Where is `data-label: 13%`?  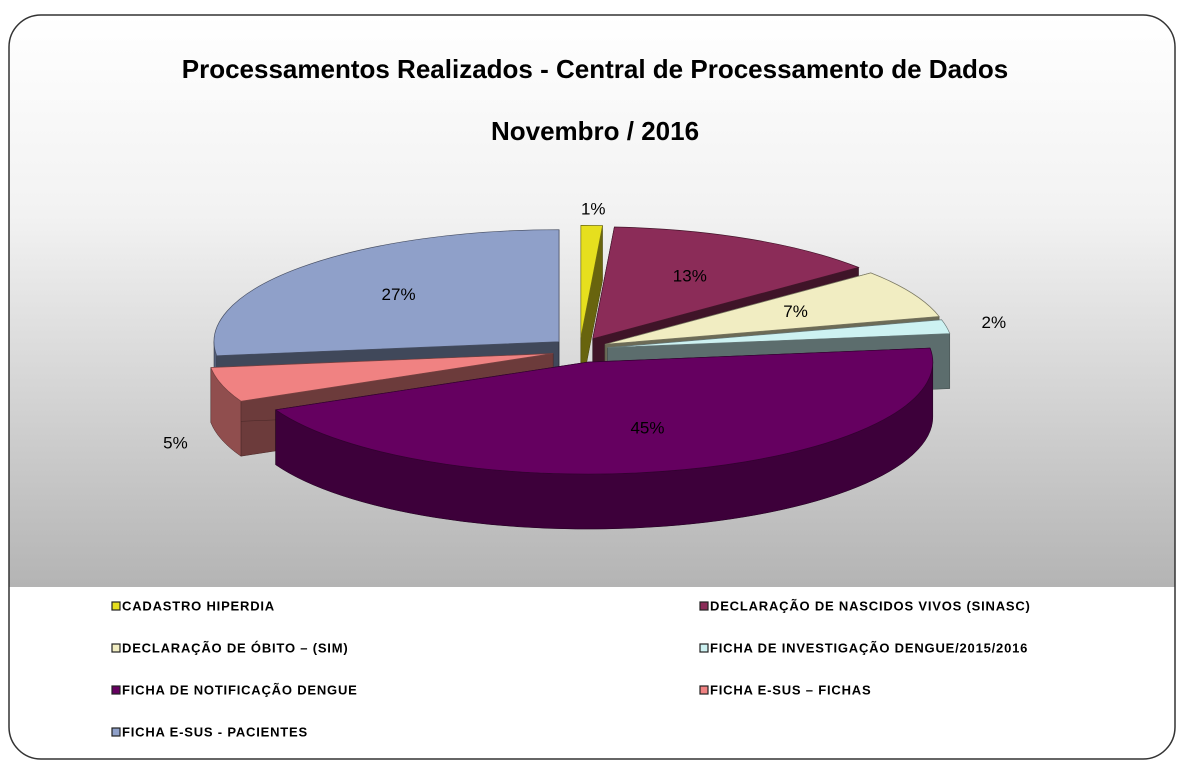
data-label: 13% is located at coordinates (690, 275).